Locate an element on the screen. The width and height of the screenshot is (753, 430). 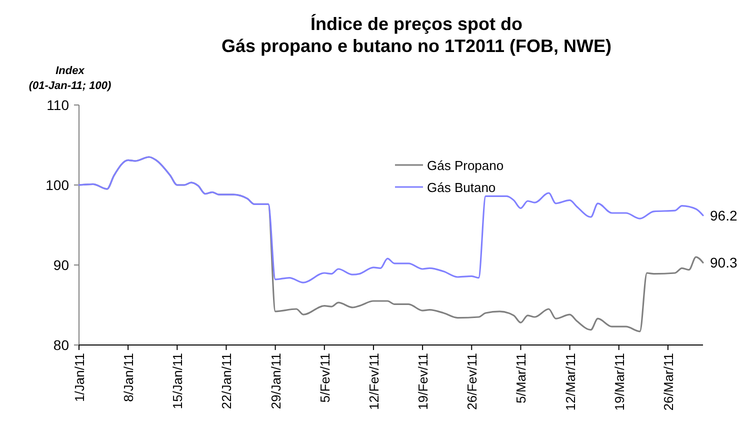
x-tick-label: 8/Jan/11 is located at coordinates (128, 377).